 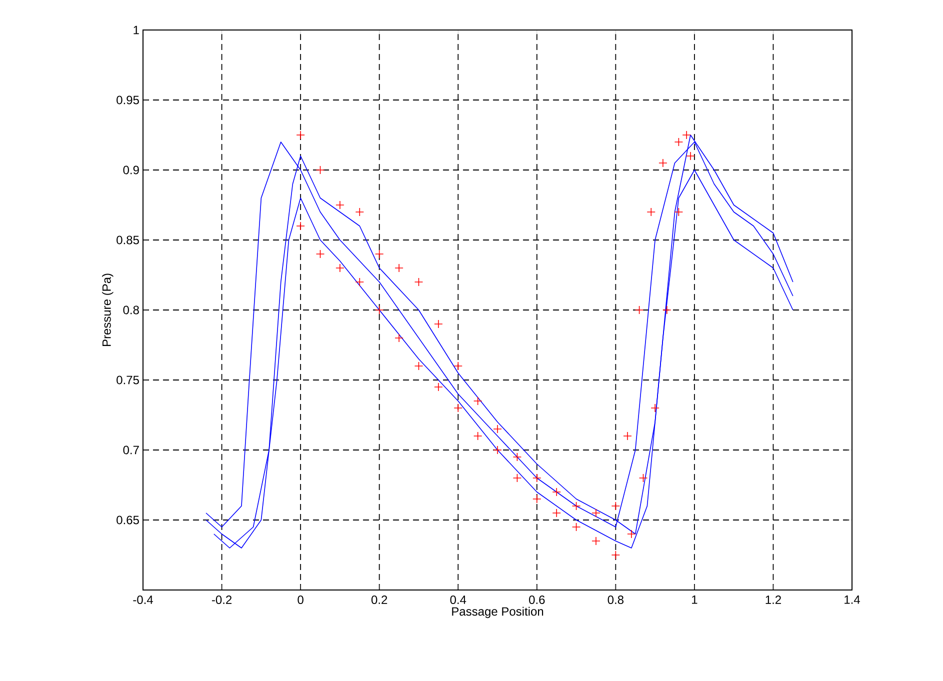 What do you see at coordinates (131, 450) in the screenshot?
I see `y-tick-label: 0.7` at bounding box center [131, 450].